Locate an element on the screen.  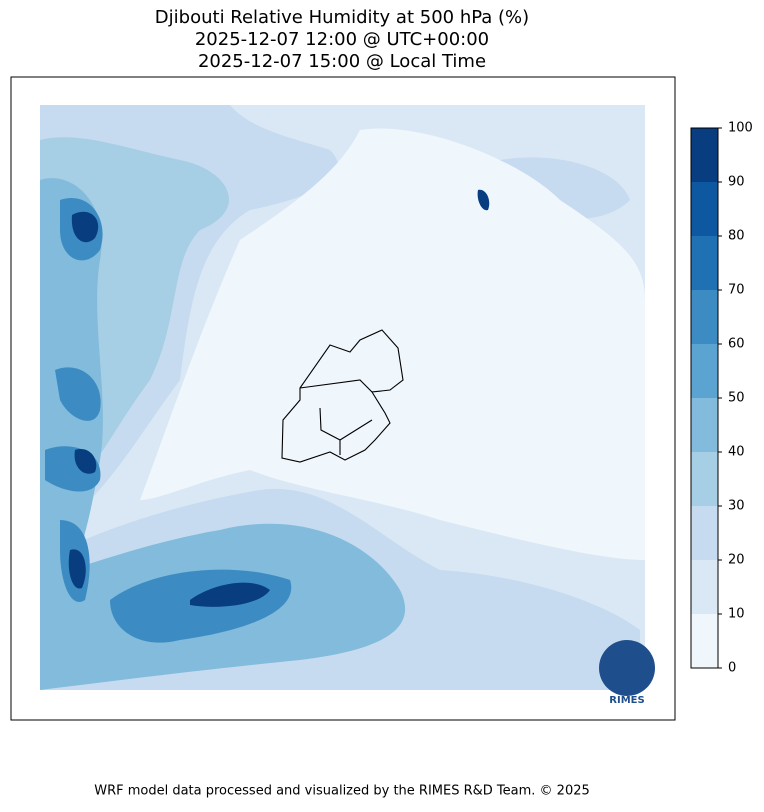
title-line: 2025-12-07 12:00 @ UTC+00:00 is located at coordinates (342, 39).